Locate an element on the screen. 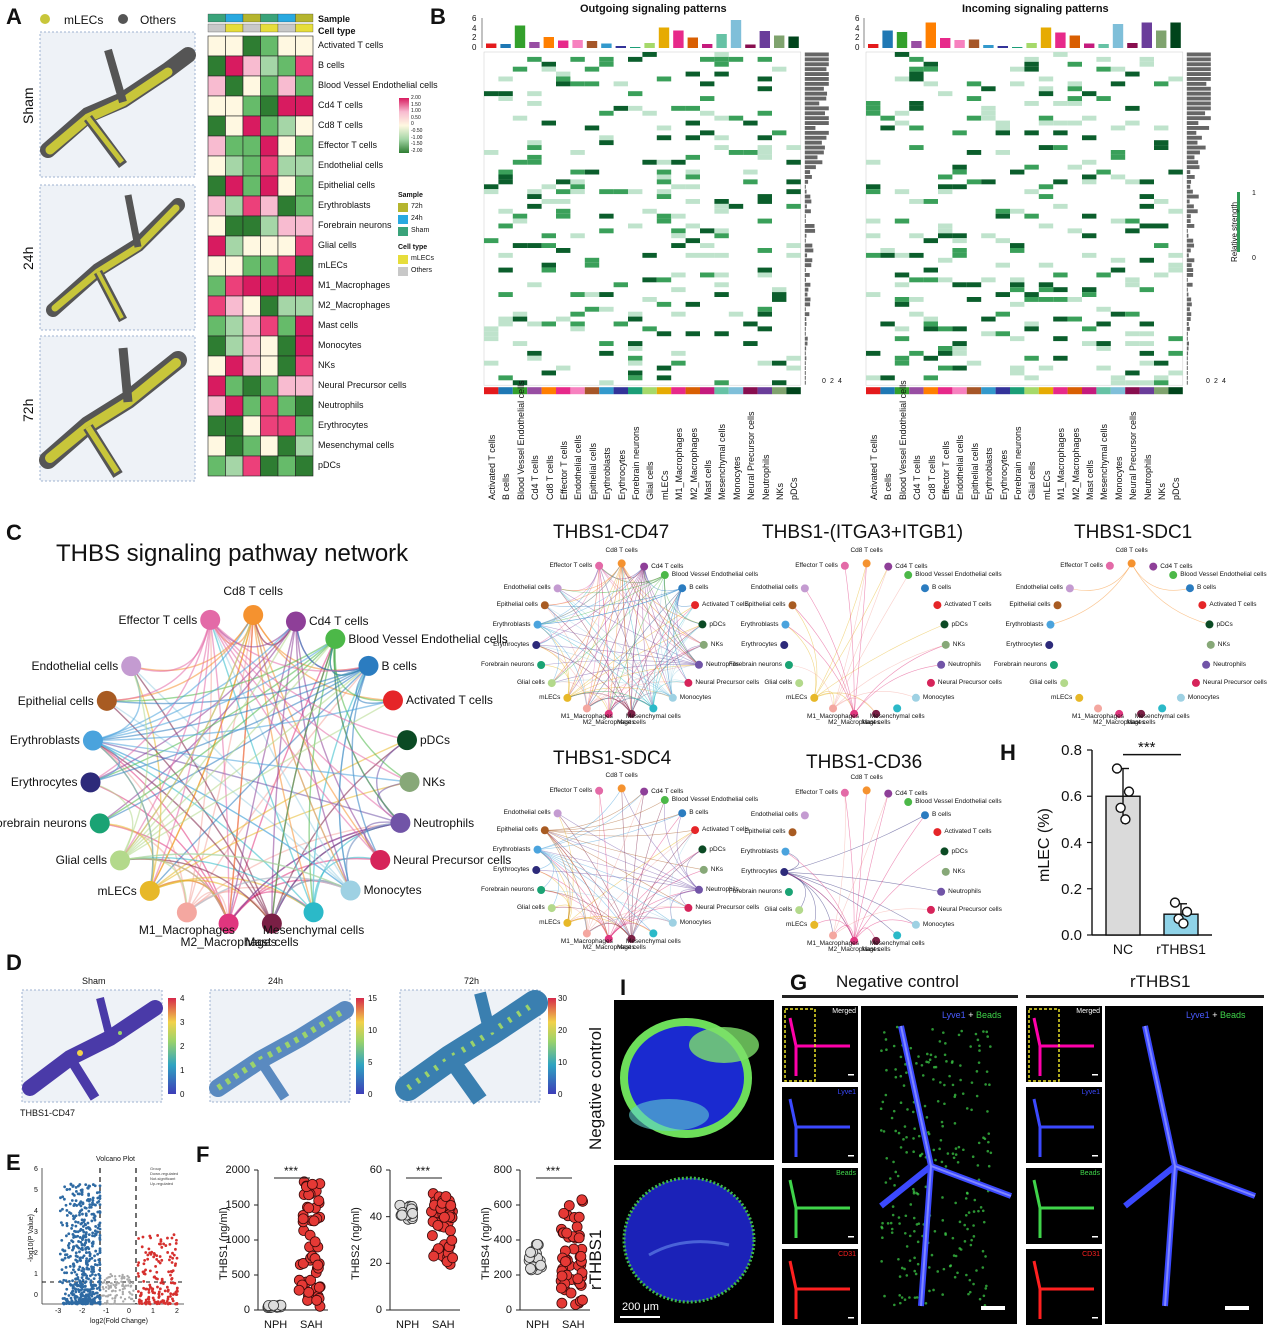 Image resolution: width=1267 pixels, height=1335 pixels. in-cell-label: Monocytes is located at coordinates (1118, 478).